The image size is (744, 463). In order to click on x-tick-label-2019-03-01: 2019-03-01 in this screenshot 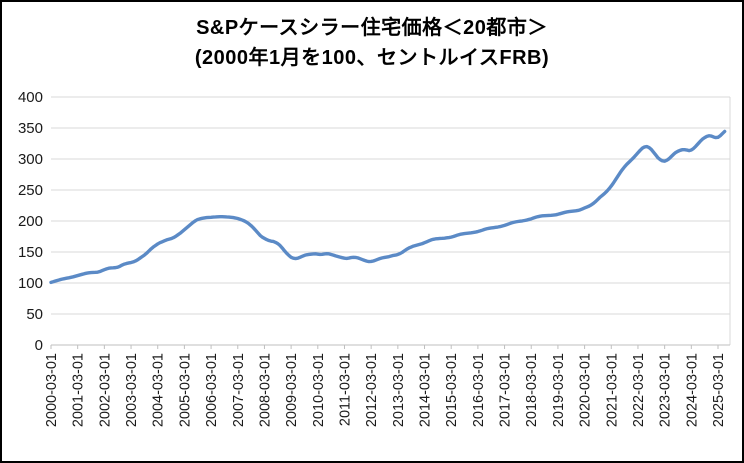, I will do `click(559, 390)`.